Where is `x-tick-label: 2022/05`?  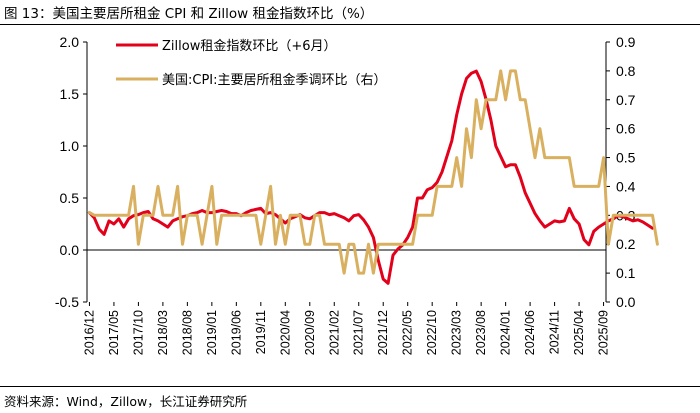 x-tick-label: 2022/05 is located at coordinates (408, 332).